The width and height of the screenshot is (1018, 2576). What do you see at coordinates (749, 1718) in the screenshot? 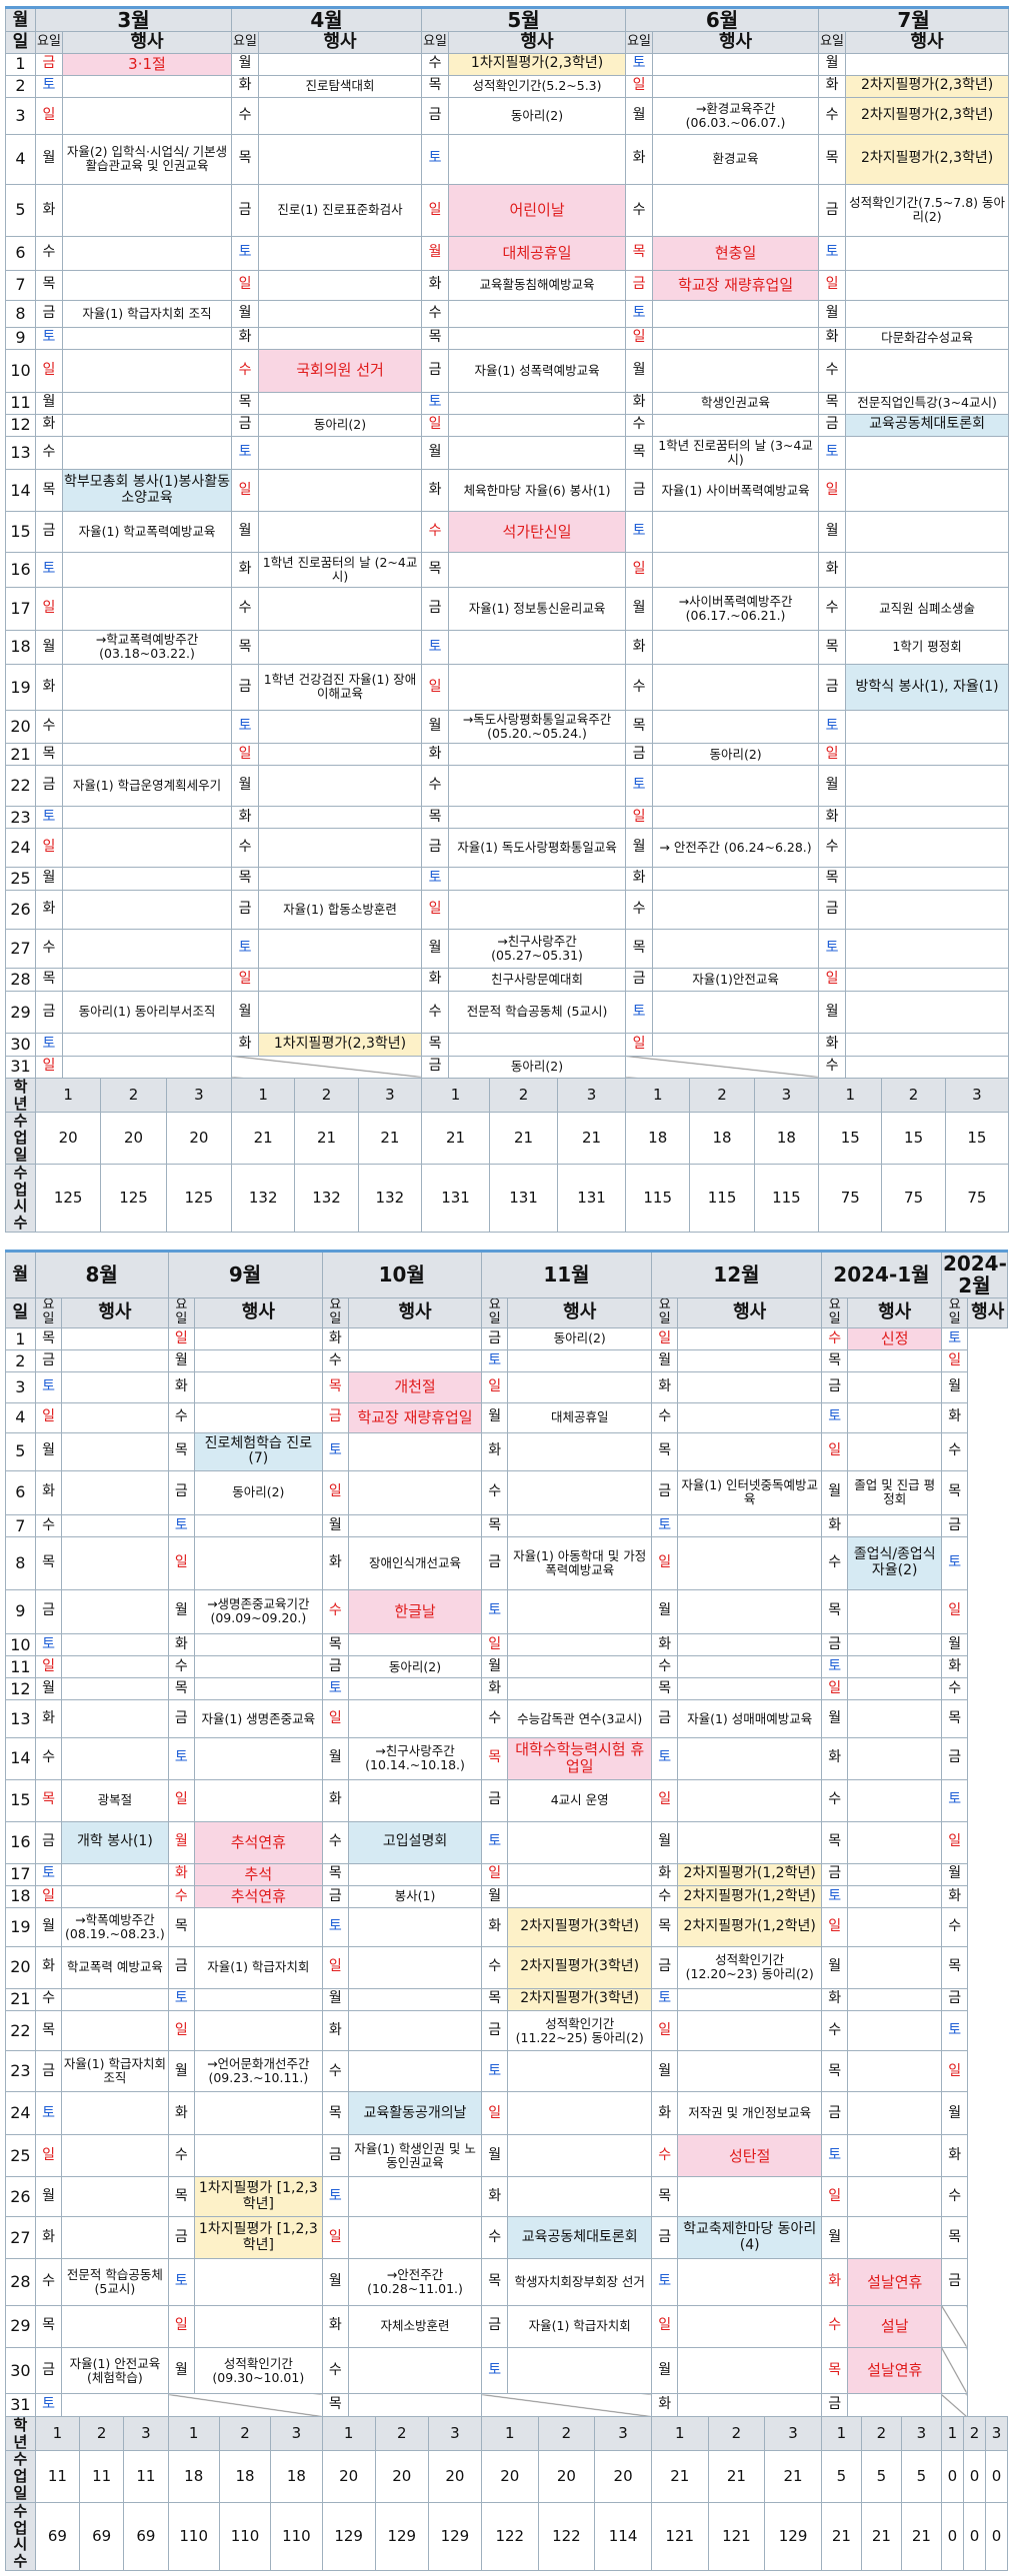
I see `event-cell: 자율(1) 성매매예방교육` at bounding box center [749, 1718].